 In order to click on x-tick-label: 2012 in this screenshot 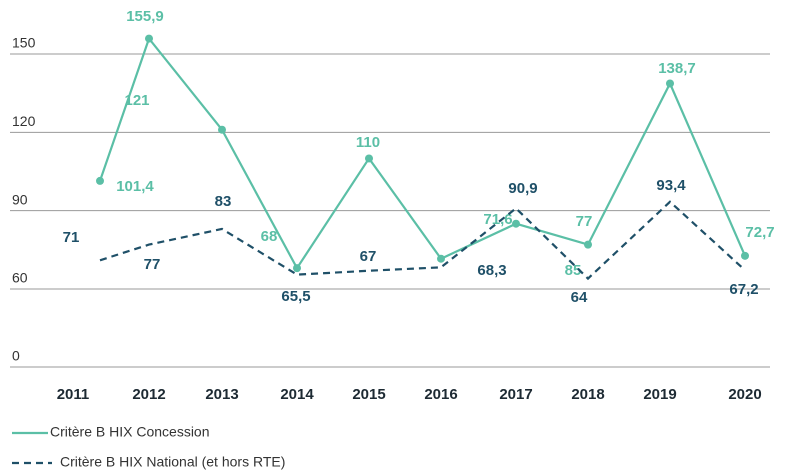, I will do `click(148, 394)`.